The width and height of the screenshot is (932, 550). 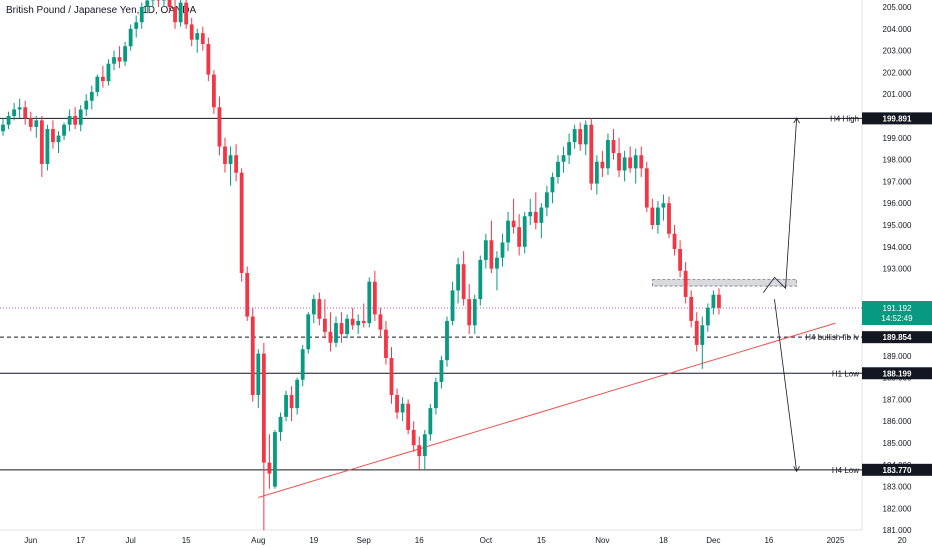 I want to click on resistance-zone, so click(x=724, y=283).